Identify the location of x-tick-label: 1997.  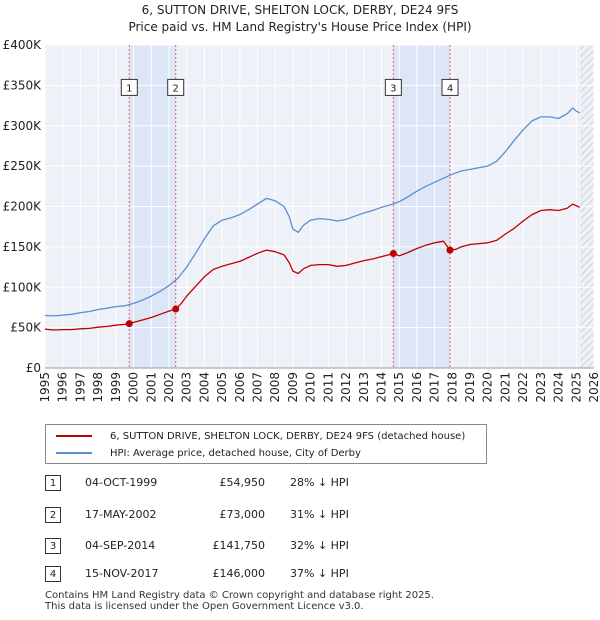
(80, 387).